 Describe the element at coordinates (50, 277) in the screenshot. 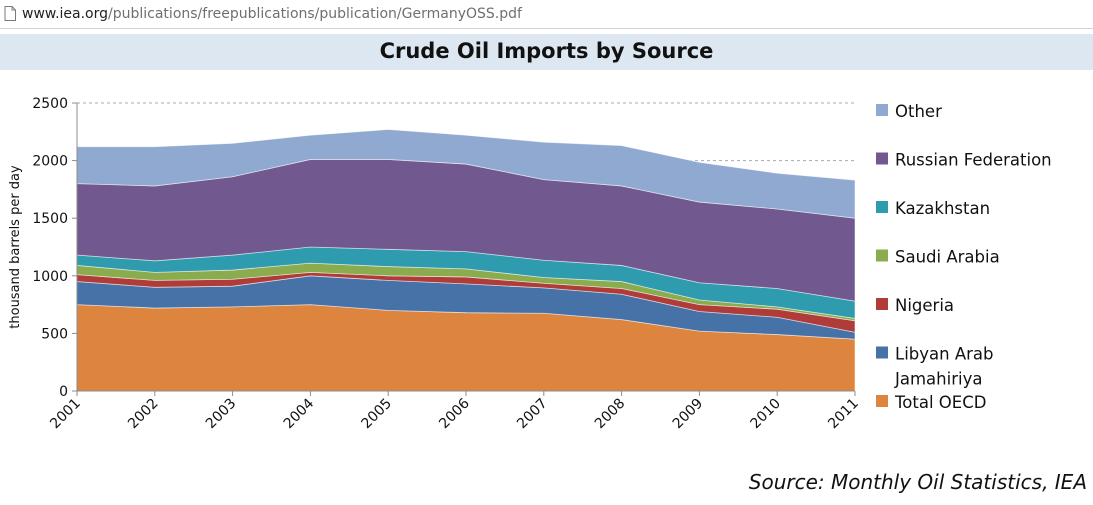

I see `y-tick-label: 1000` at that location.